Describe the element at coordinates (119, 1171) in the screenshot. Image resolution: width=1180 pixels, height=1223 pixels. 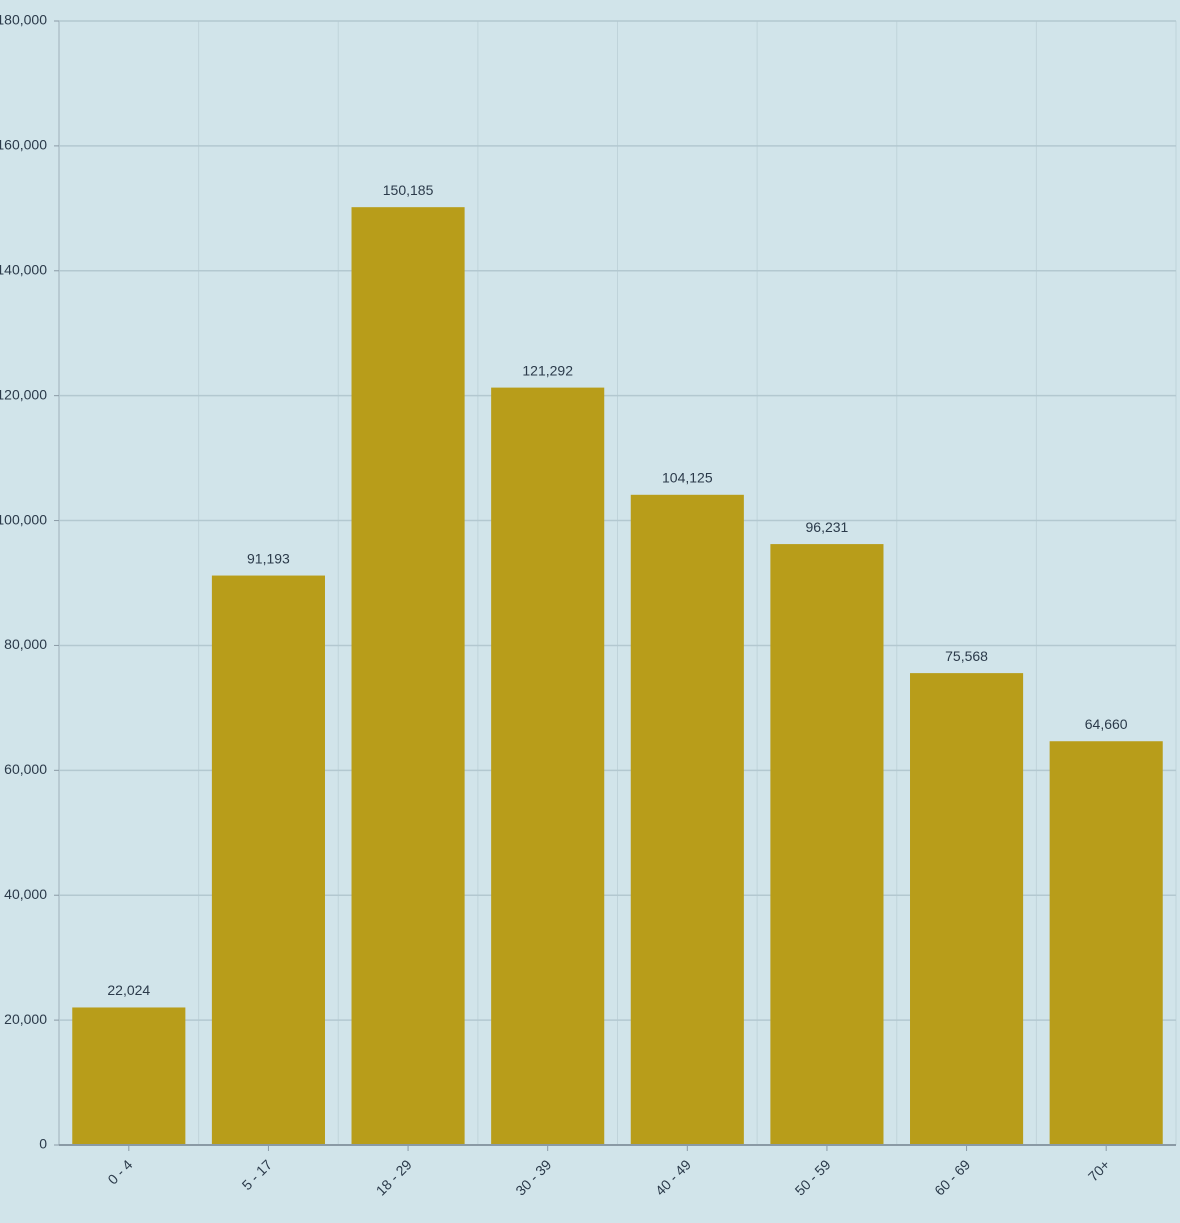
I see `x-tick-label: 0 - 4` at that location.